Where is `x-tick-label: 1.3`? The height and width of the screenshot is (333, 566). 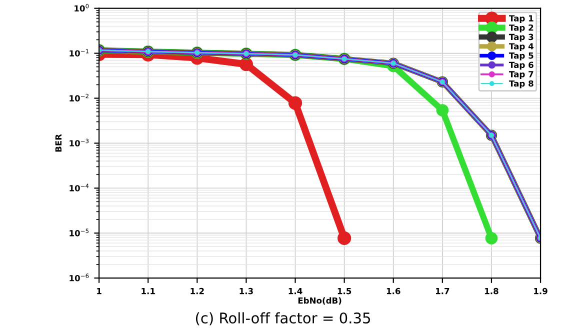 x-tick-label: 1.3 is located at coordinates (246, 291).